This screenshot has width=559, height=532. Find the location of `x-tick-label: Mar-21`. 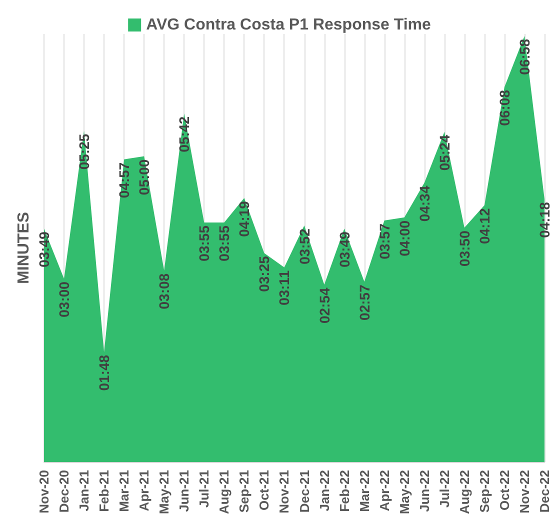

x-tick-label: Mar-21 is located at coordinates (124, 491).